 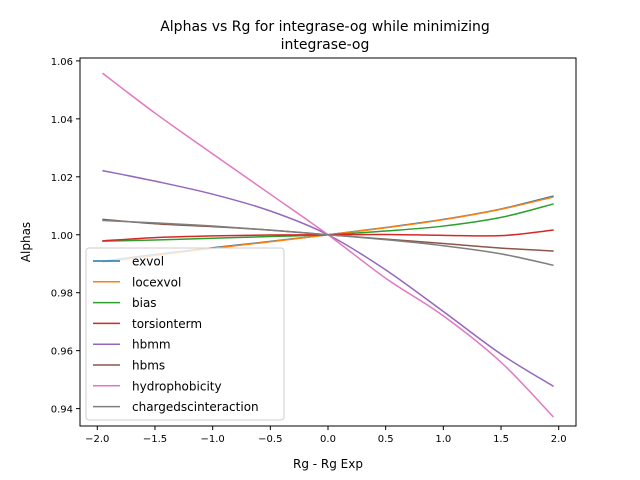 What do you see at coordinates (97, 439) in the screenshot?
I see `x-tick-label: −2.0` at bounding box center [97, 439].